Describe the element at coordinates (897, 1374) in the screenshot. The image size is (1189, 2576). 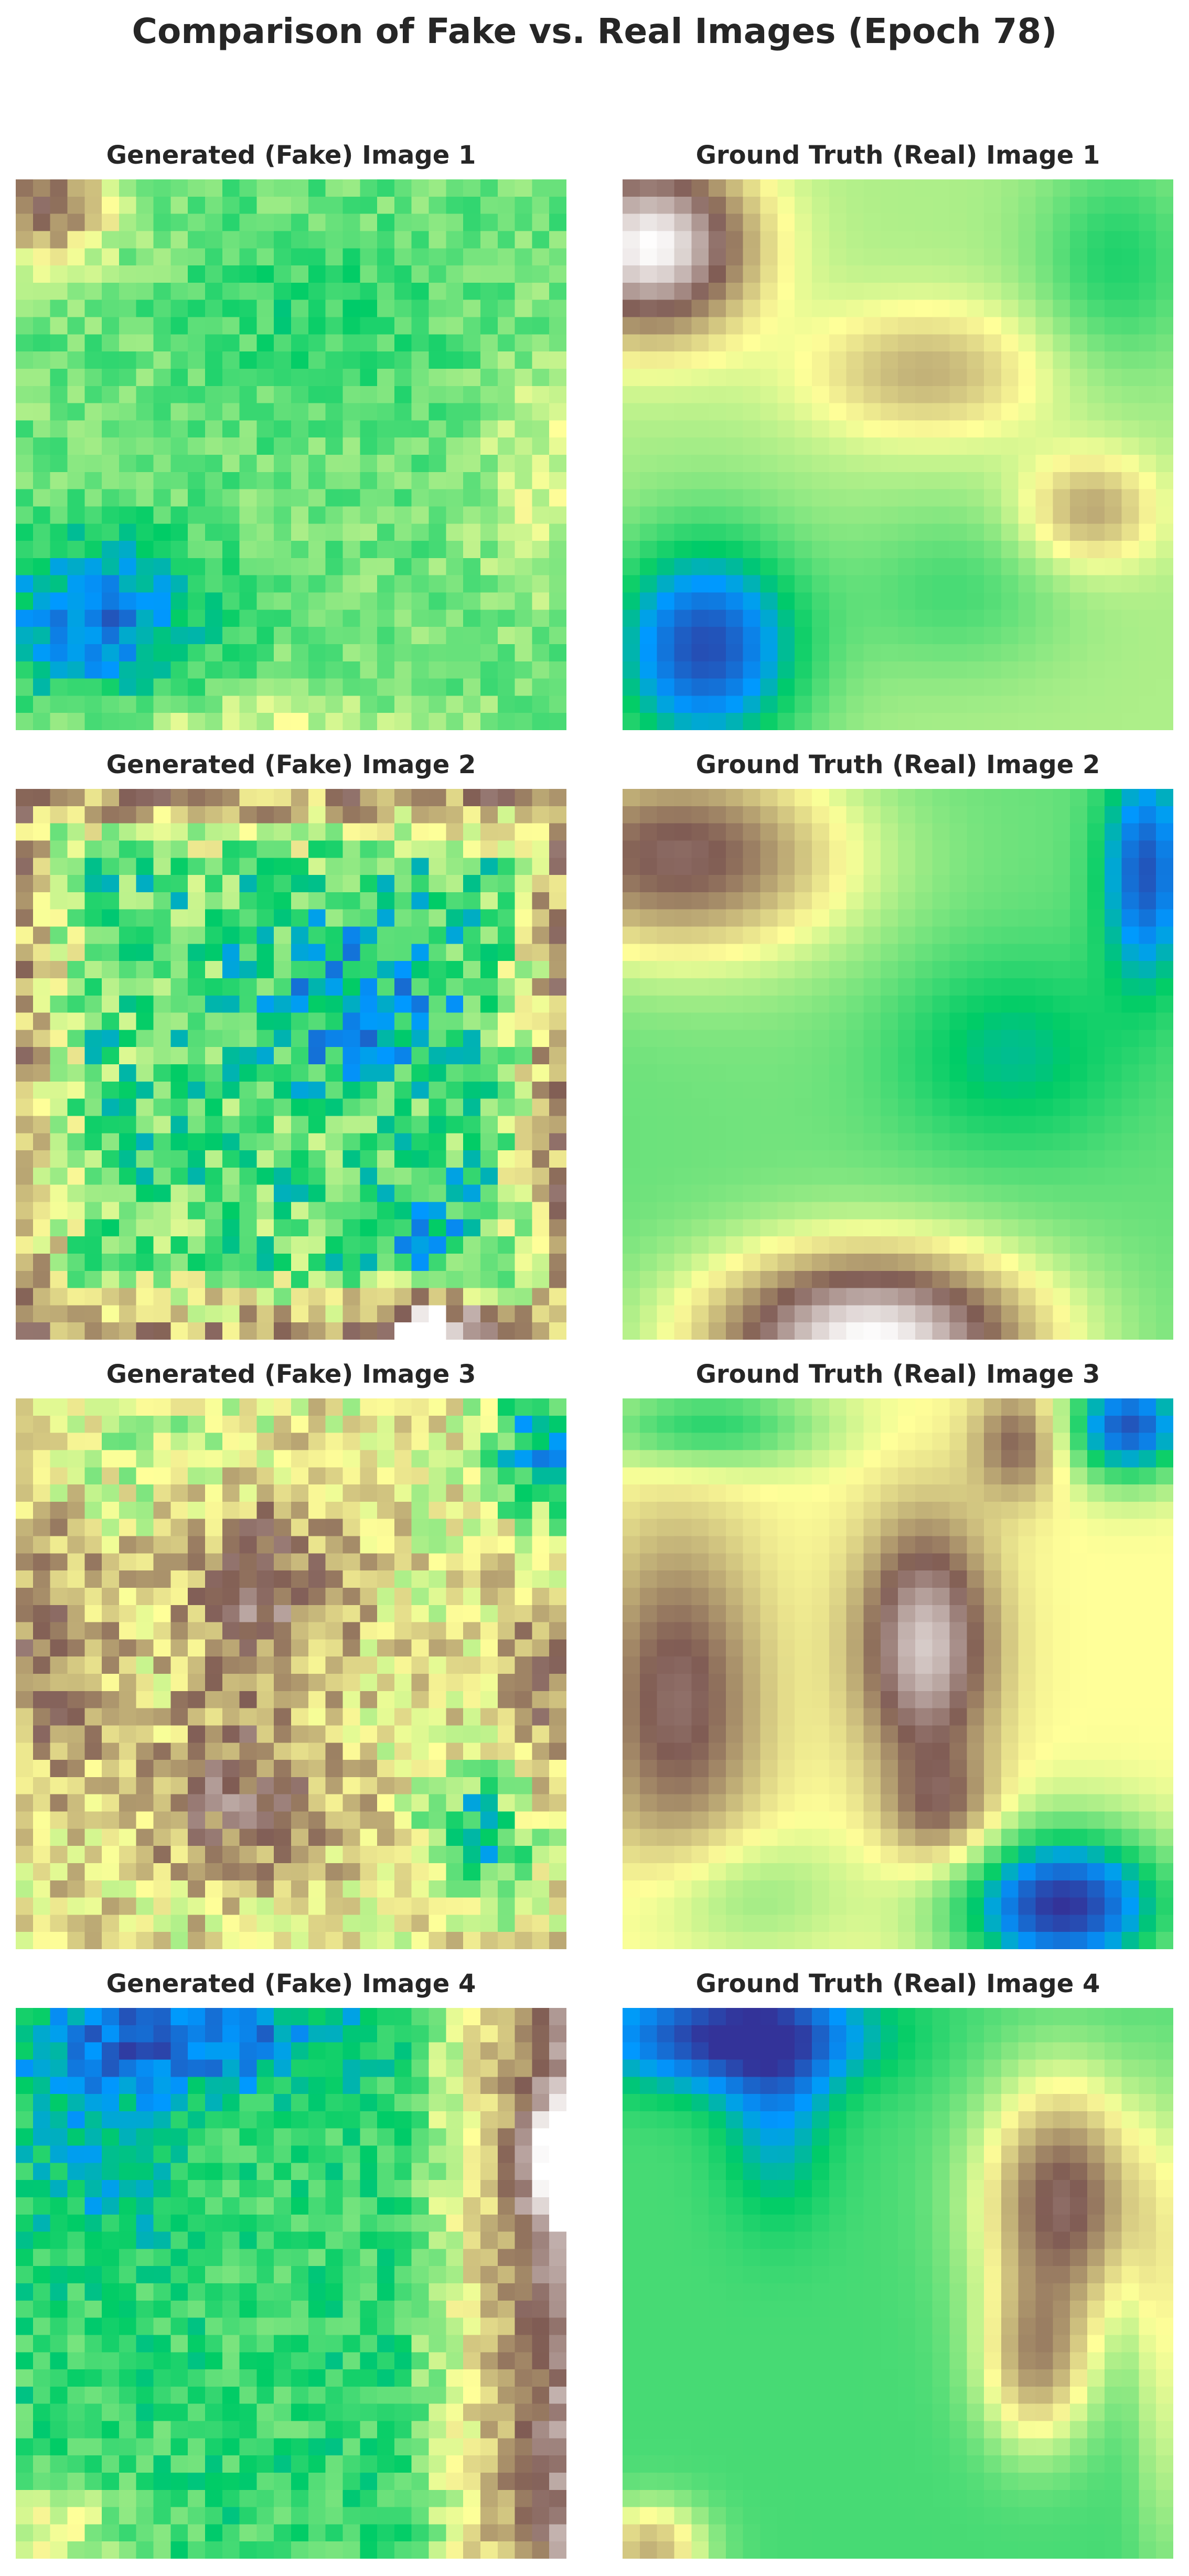
I see `real-image-3-caption: Ground Truth (Real) Image 3` at that location.